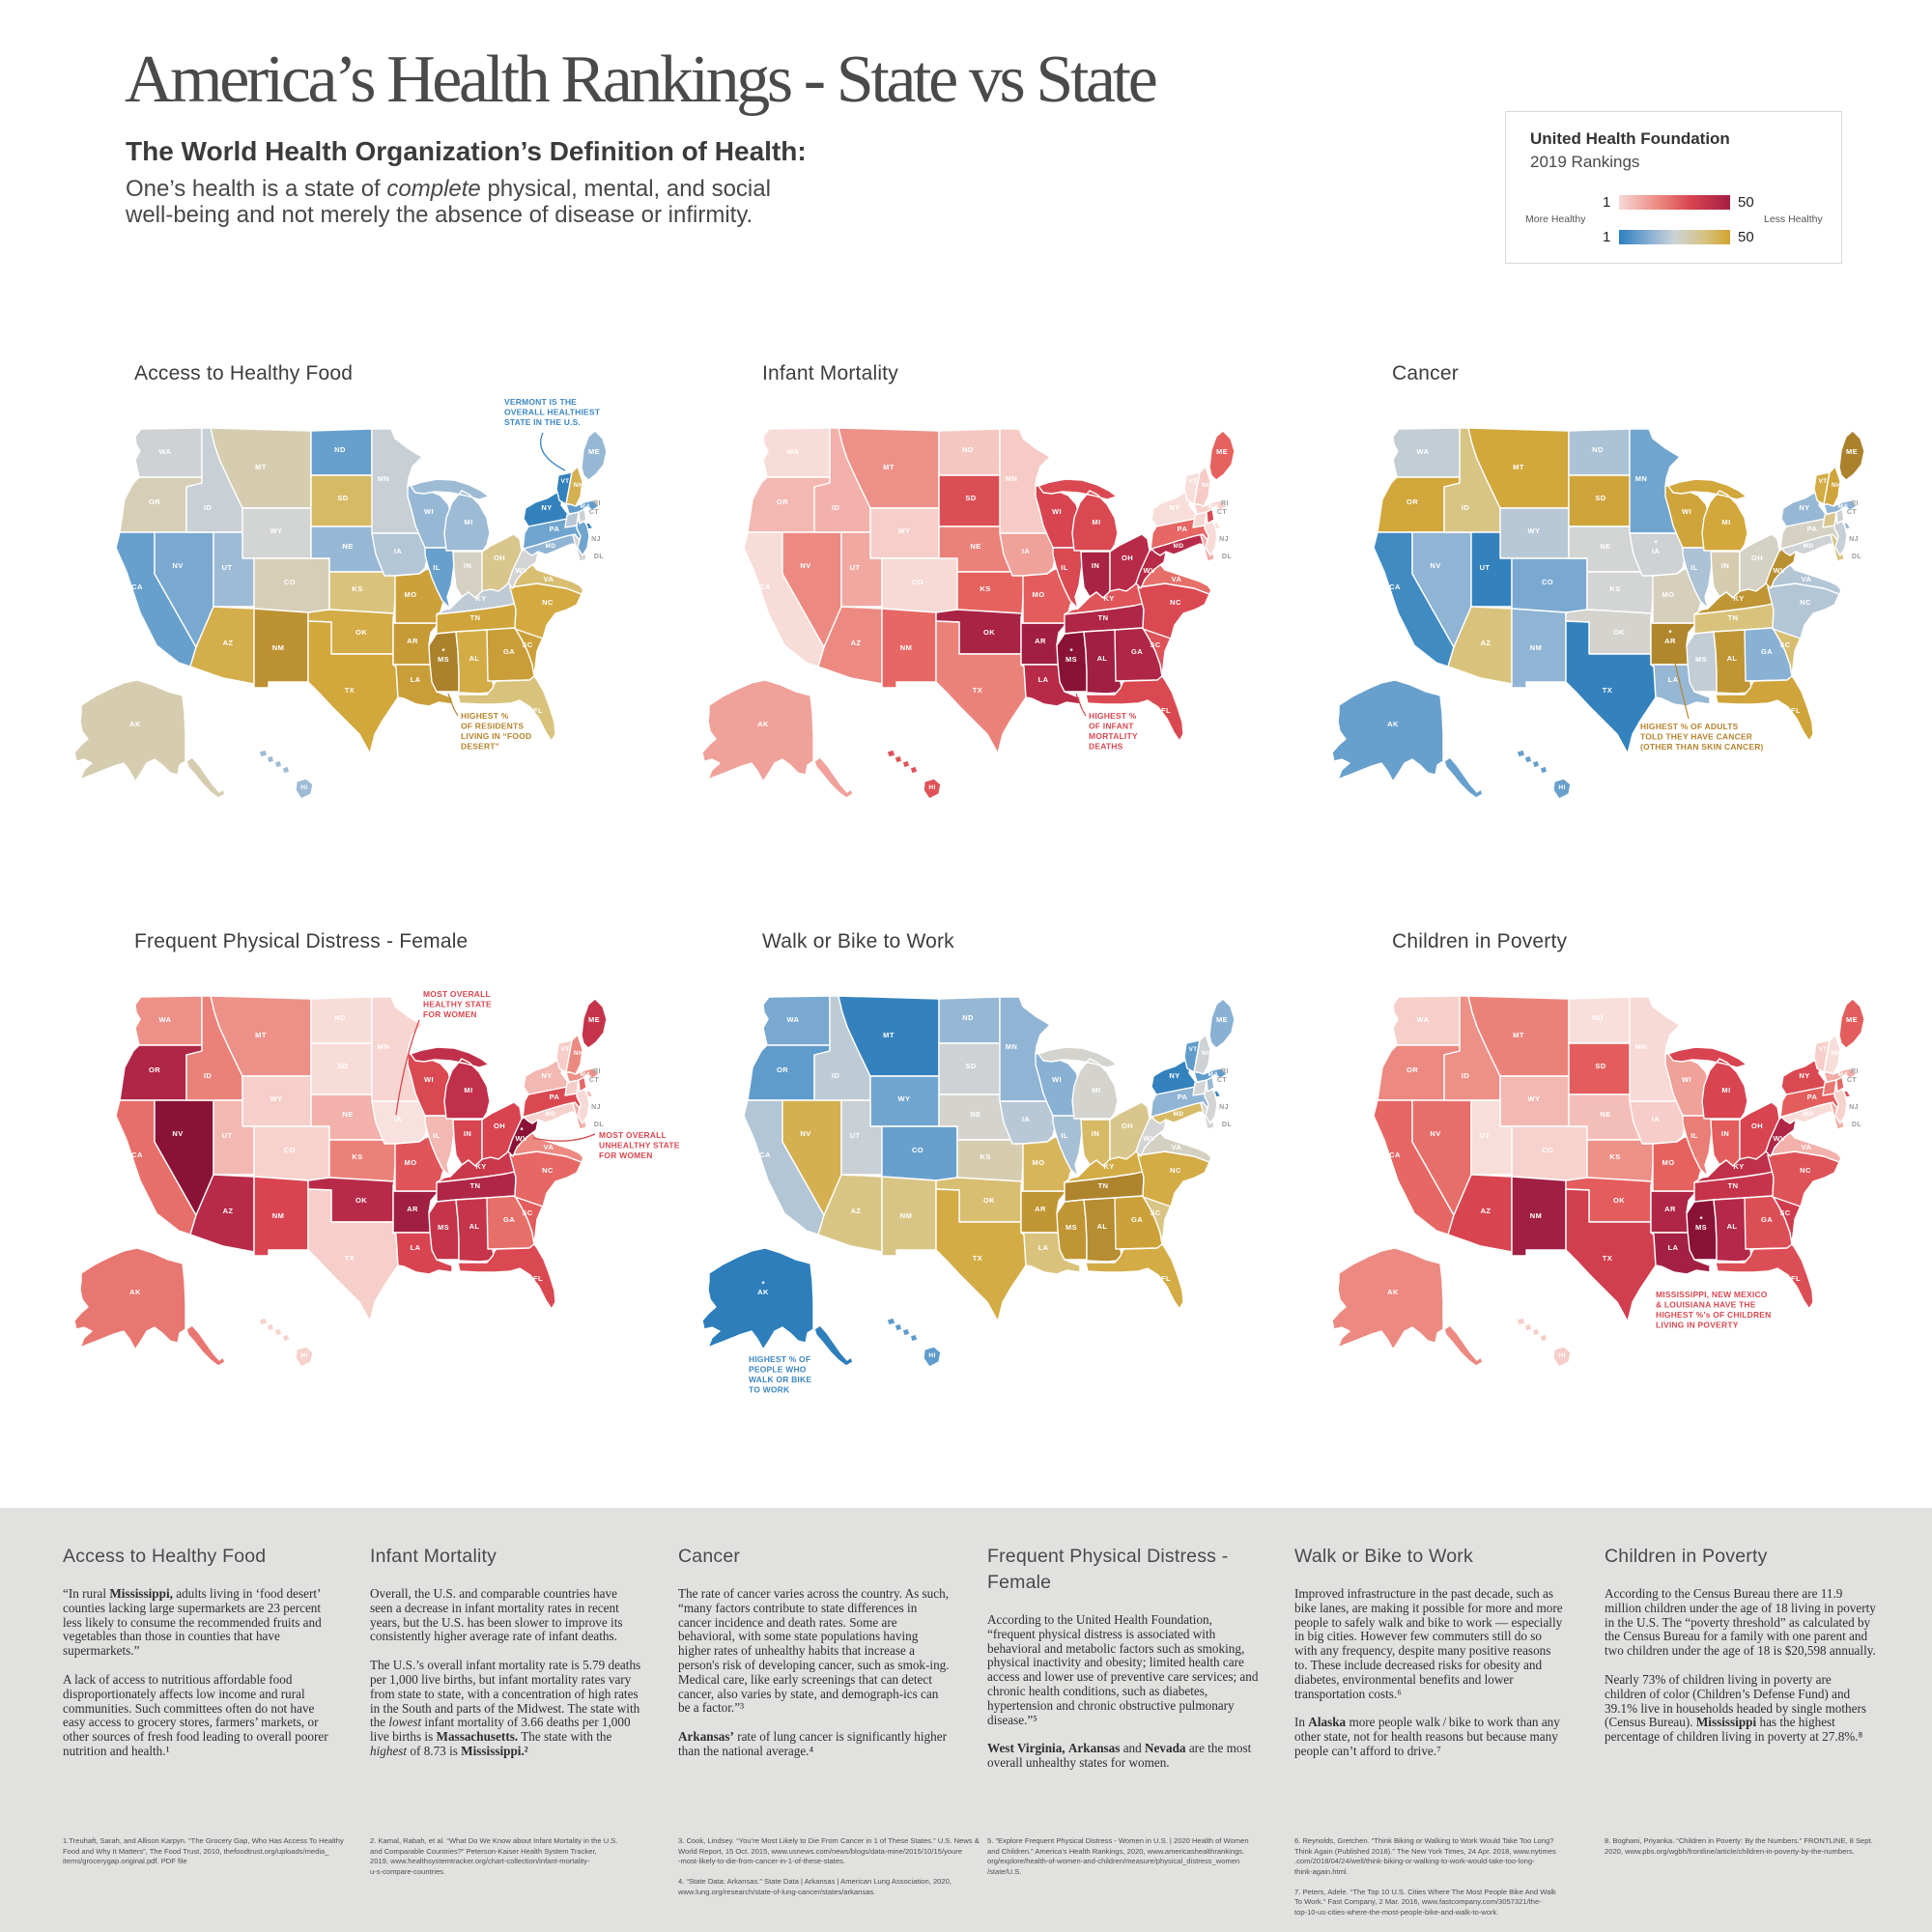  I want to click on svg-text: Walk or Bike to Work, so click(858, 941).